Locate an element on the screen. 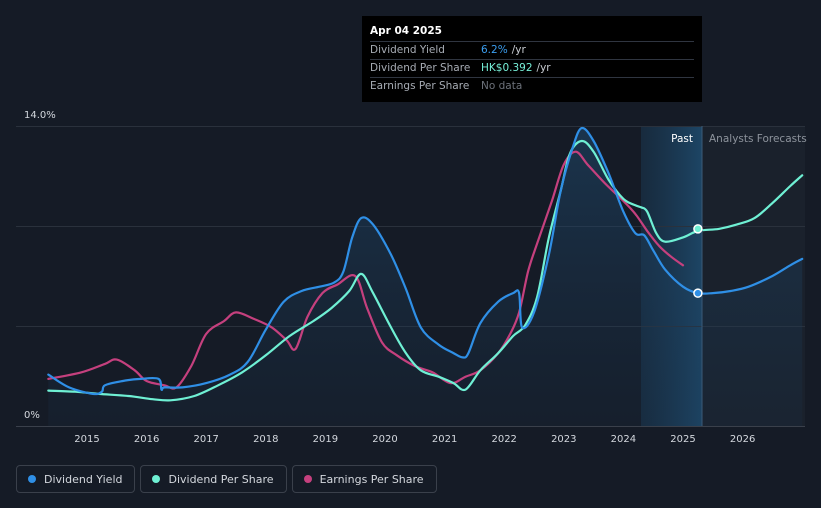  legend-label: Dividend Per Share is located at coordinates (221, 479).